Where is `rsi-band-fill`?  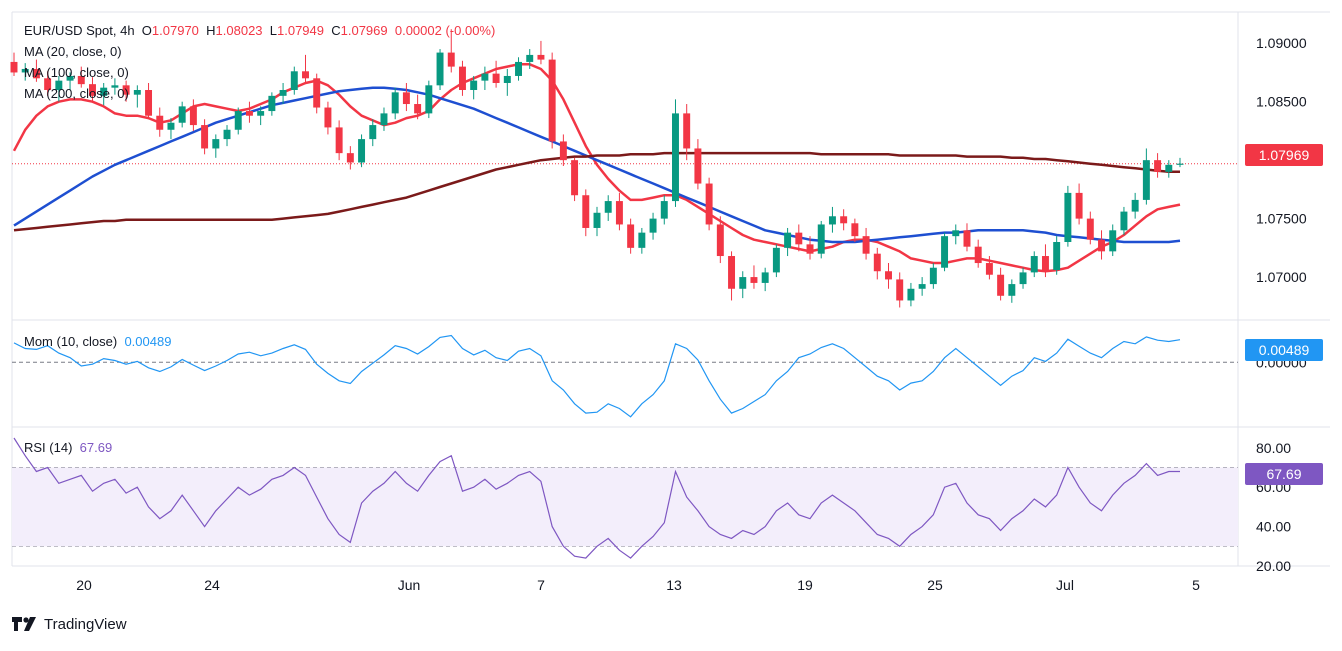 rsi-band-fill is located at coordinates (625, 507).